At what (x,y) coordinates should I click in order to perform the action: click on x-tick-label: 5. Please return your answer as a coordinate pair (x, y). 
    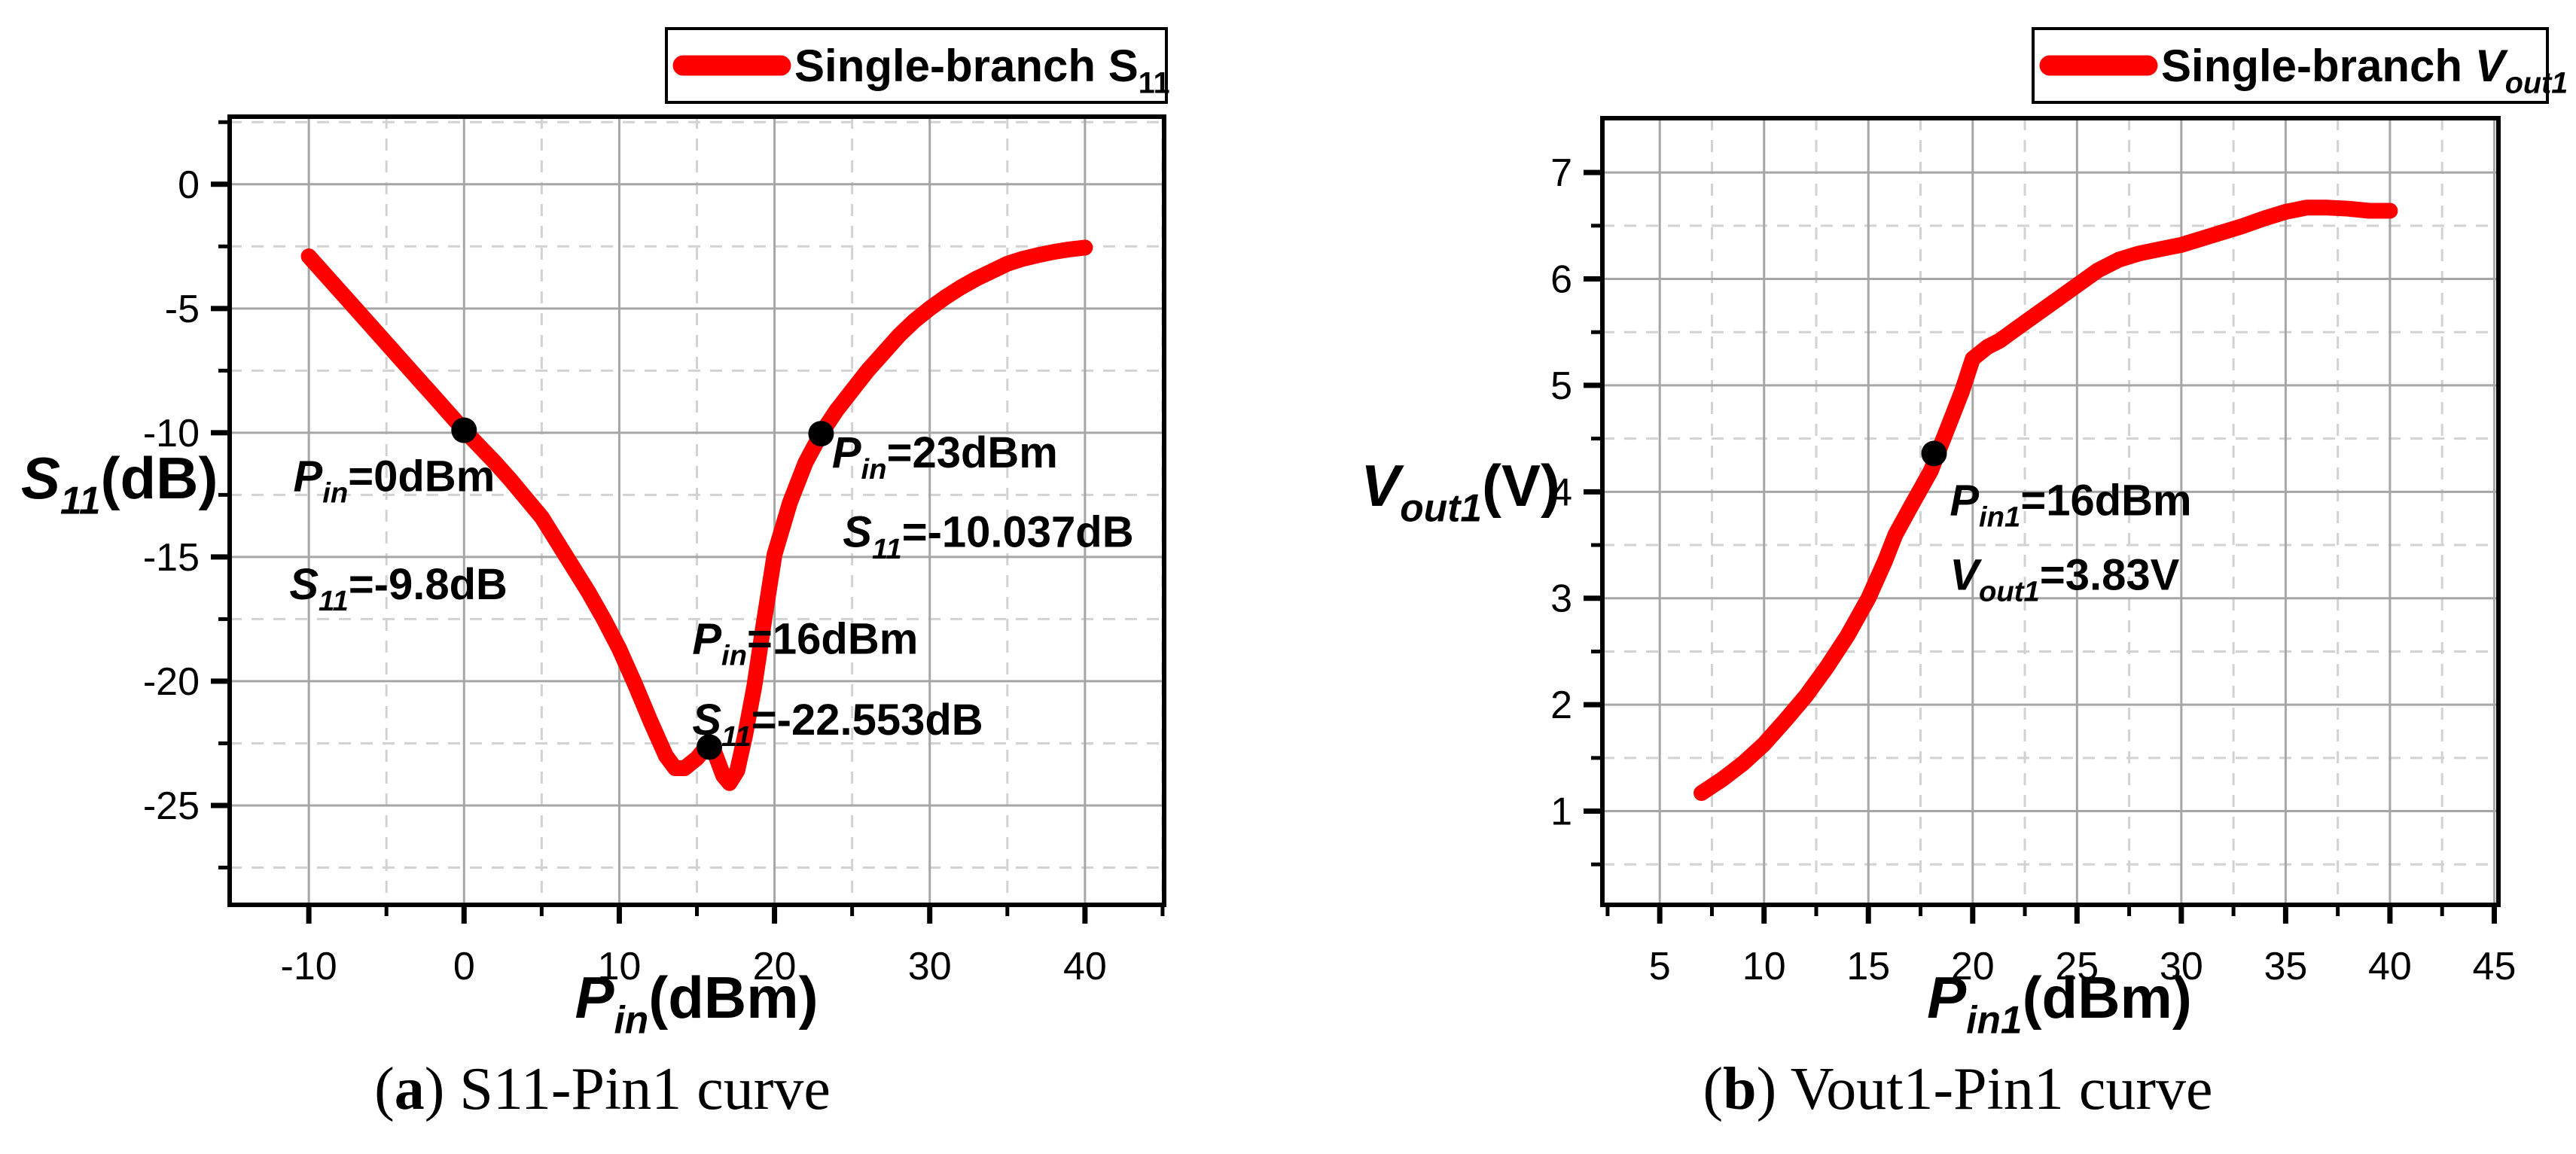
    Looking at the image, I should click on (1660, 966).